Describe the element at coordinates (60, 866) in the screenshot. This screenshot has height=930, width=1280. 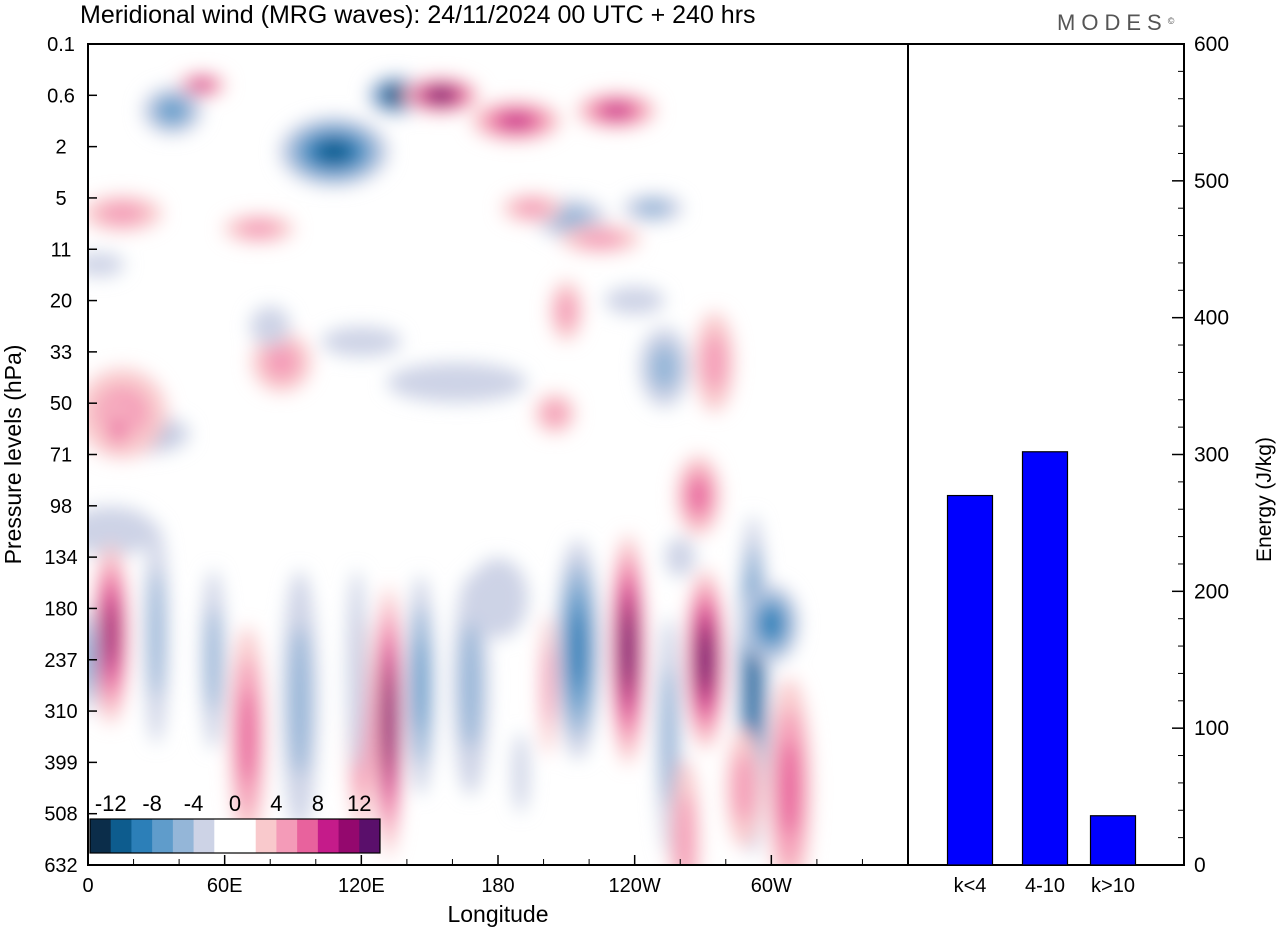
I see `y-tick-label: 632` at that location.